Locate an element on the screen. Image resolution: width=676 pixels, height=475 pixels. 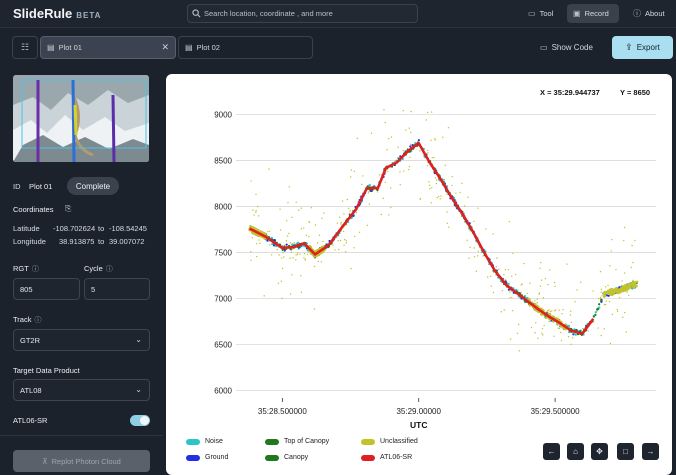
x-tick-label: 35:29.00000 is located at coordinates (418, 411).